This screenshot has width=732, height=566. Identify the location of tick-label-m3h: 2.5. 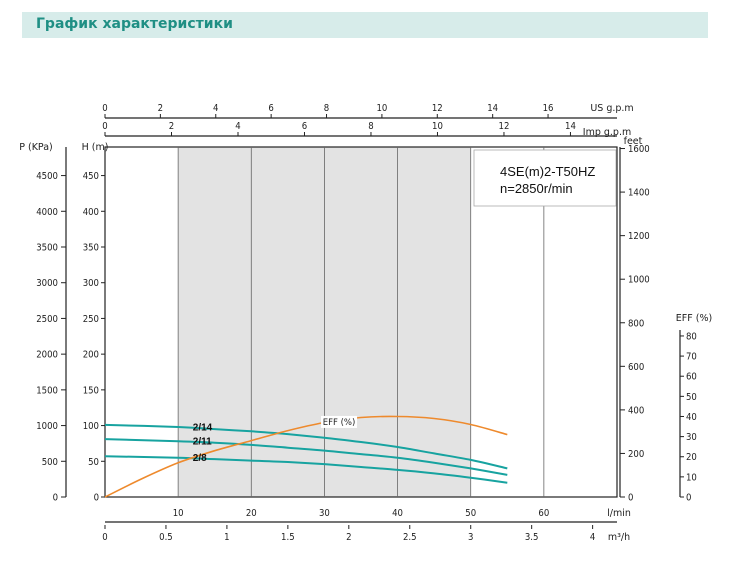
(410, 537).